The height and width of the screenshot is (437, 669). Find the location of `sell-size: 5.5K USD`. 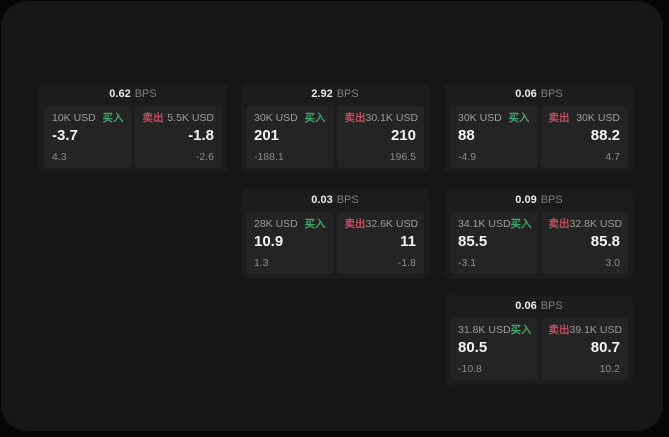

sell-size: 5.5K USD is located at coordinates (190, 118).